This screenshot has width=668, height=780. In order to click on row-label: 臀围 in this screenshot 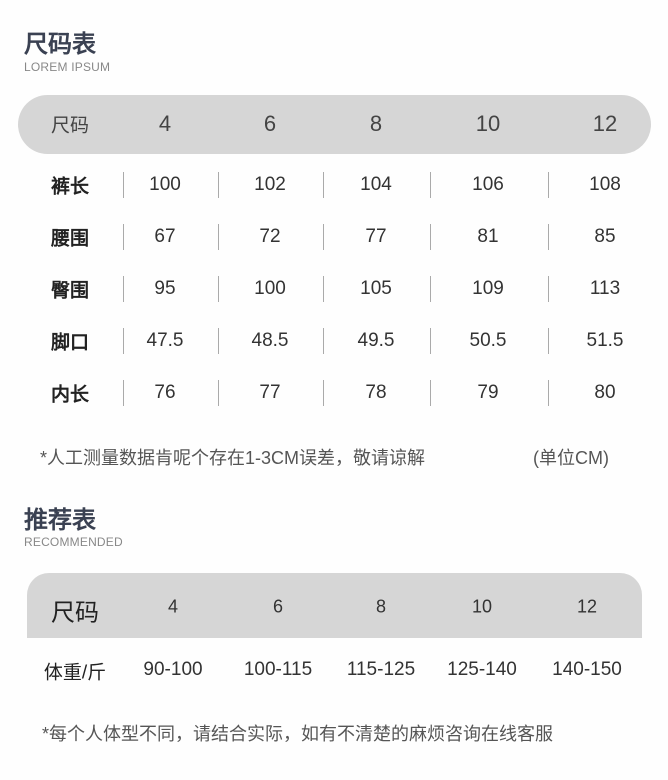, I will do `click(70, 291)`.